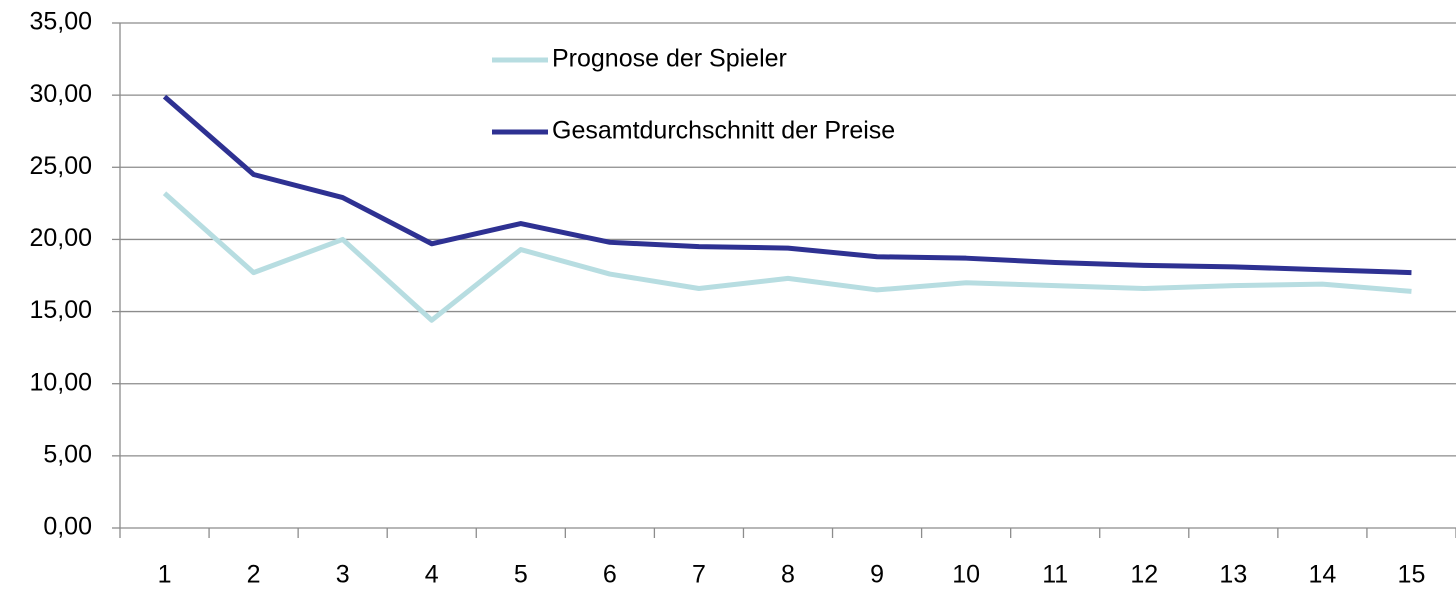 This screenshot has width=1456, height=591. What do you see at coordinates (254, 575) in the screenshot?
I see `x-tick-label: 2` at bounding box center [254, 575].